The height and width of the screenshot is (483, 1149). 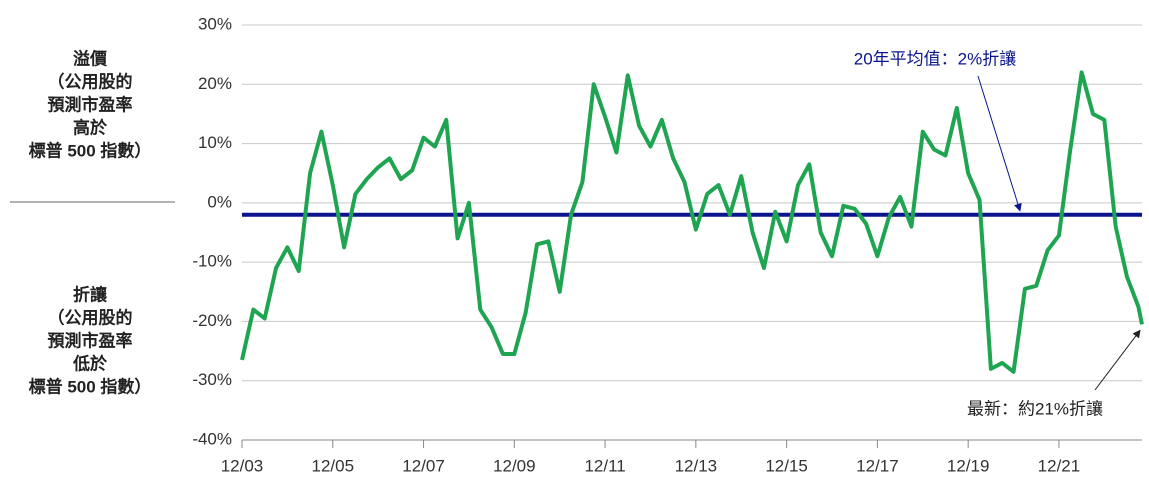 I want to click on annotation: 最新：約21%折讓, so click(x=1035, y=408).